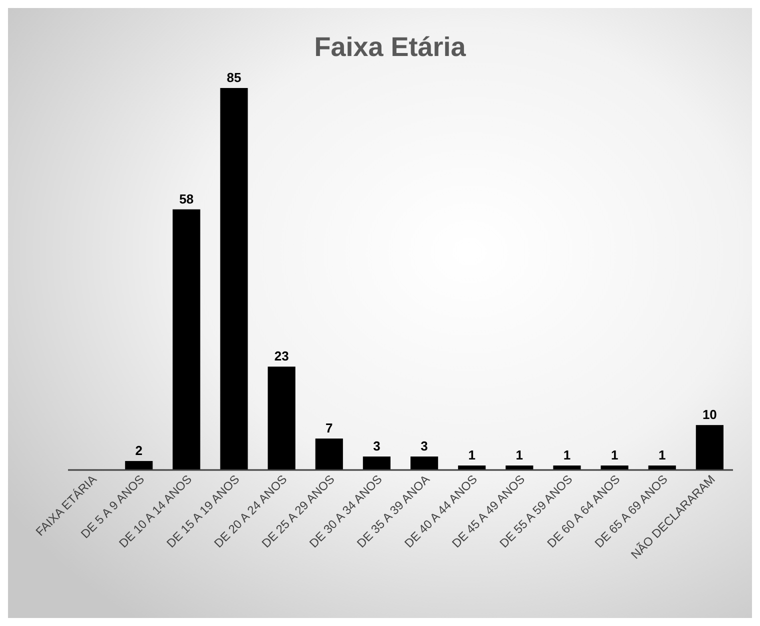 Image resolution: width=760 pixels, height=626 pixels. What do you see at coordinates (329, 428) in the screenshot?
I see `data-label: 7` at bounding box center [329, 428].